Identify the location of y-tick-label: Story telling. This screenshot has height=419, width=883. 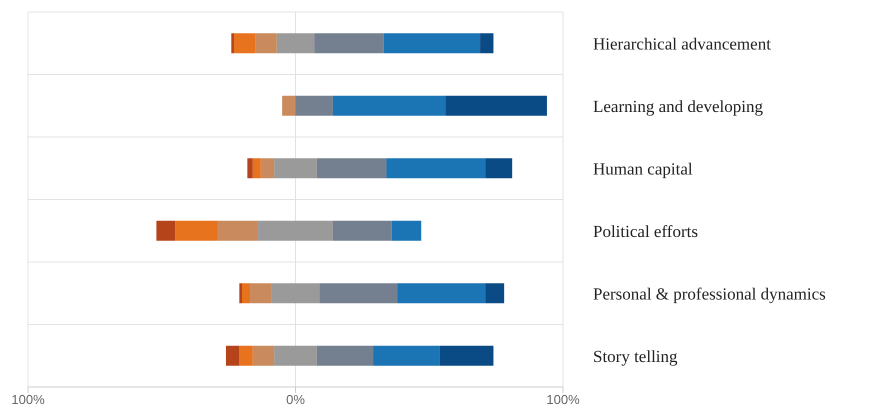
(635, 356).